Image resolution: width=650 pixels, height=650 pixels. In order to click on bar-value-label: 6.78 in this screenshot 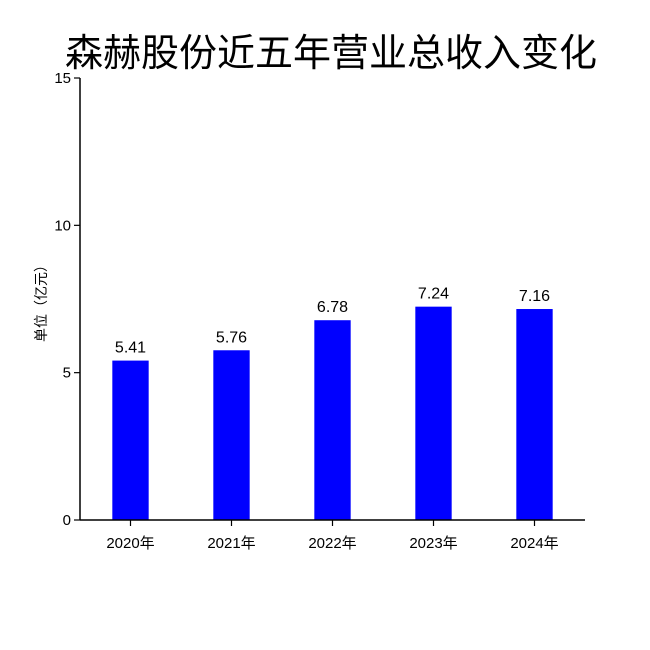, I will do `click(332, 307)`.